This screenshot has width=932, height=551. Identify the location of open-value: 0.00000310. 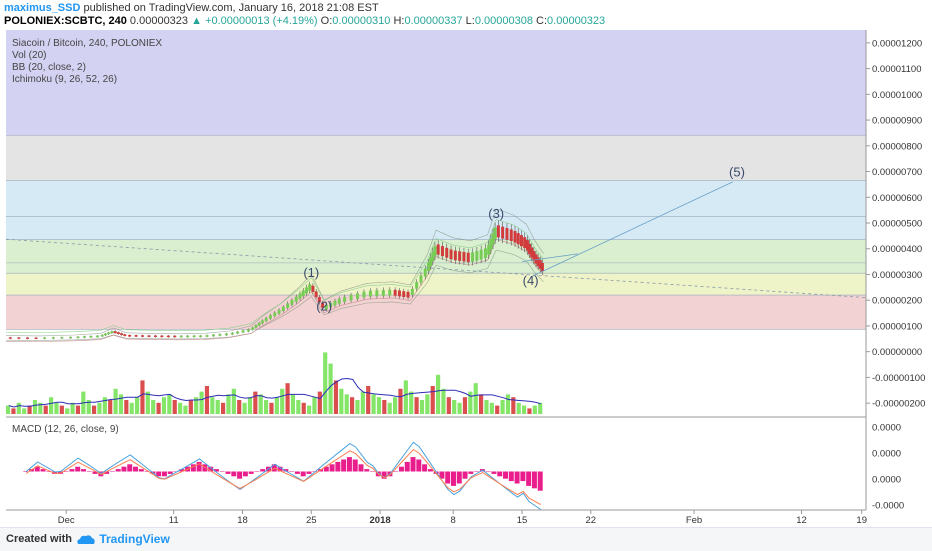
(361, 21).